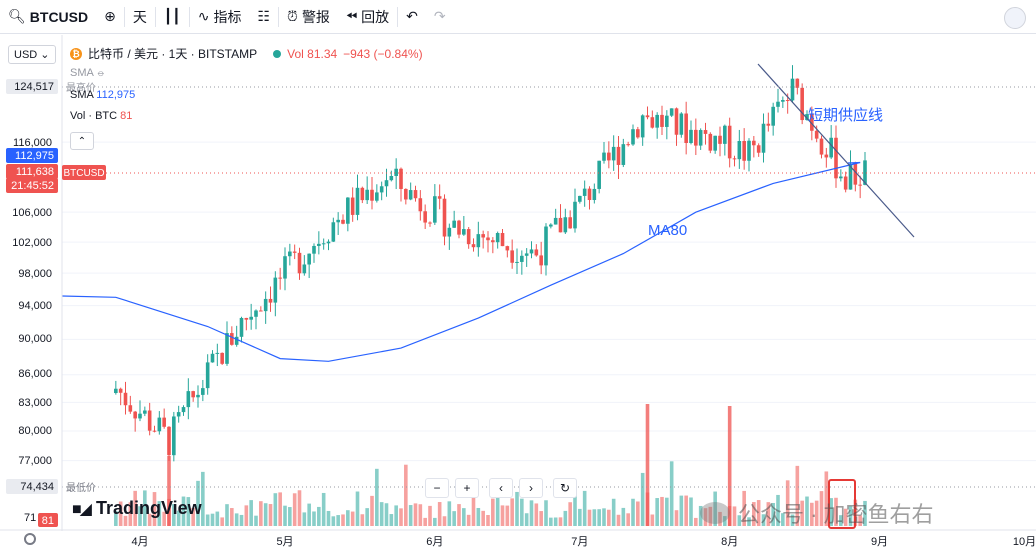 This screenshot has width=1036, height=551. Describe the element at coordinates (32, 171) in the screenshot. I see `price-tag-bg` at that location.